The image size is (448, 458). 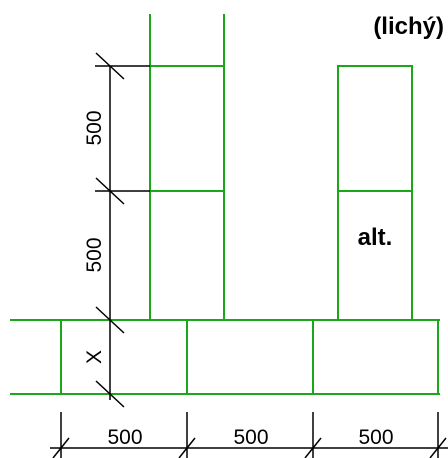 What do you see at coordinates (110, 191) in the screenshot?
I see `tick-mark-middle` at bounding box center [110, 191].